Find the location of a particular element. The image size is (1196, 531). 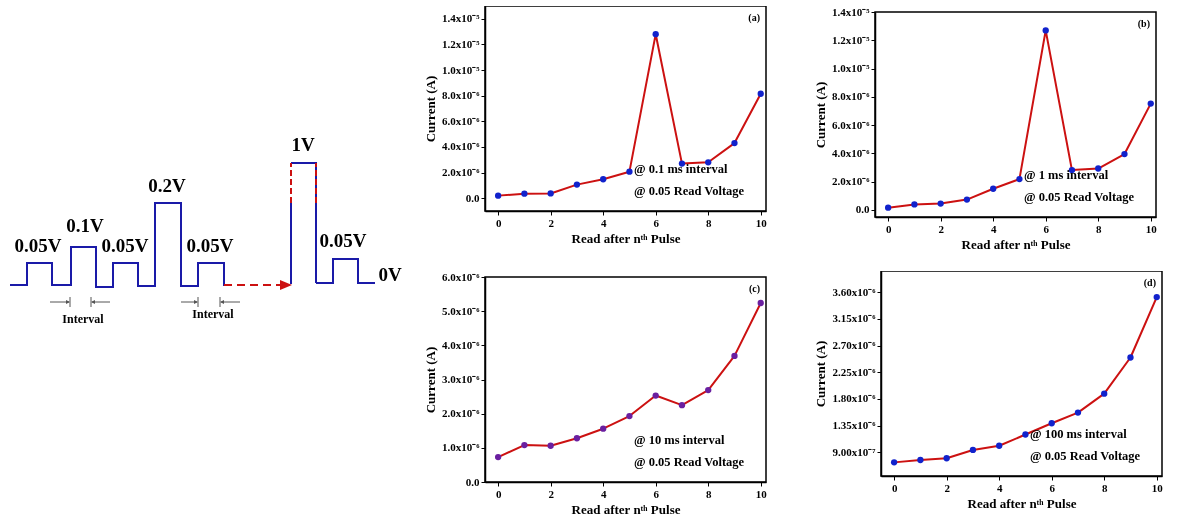

y-tick-label: 3.15x10⁻⁶ is located at coordinates (854, 318).